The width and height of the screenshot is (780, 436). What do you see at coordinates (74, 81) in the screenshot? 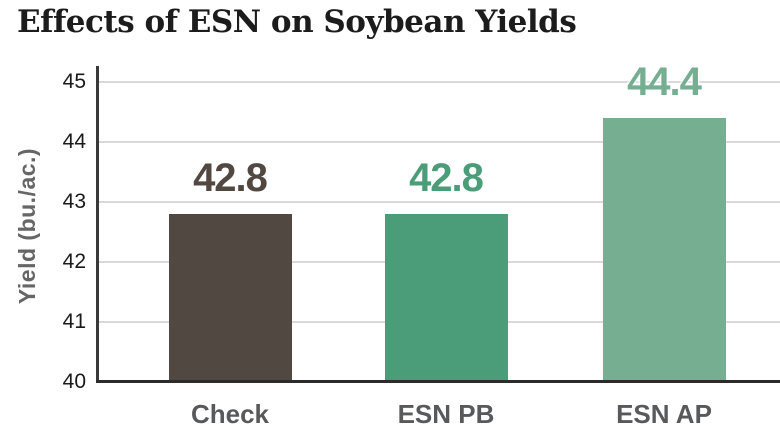
I see `y-tick-label: 45` at bounding box center [74, 81].